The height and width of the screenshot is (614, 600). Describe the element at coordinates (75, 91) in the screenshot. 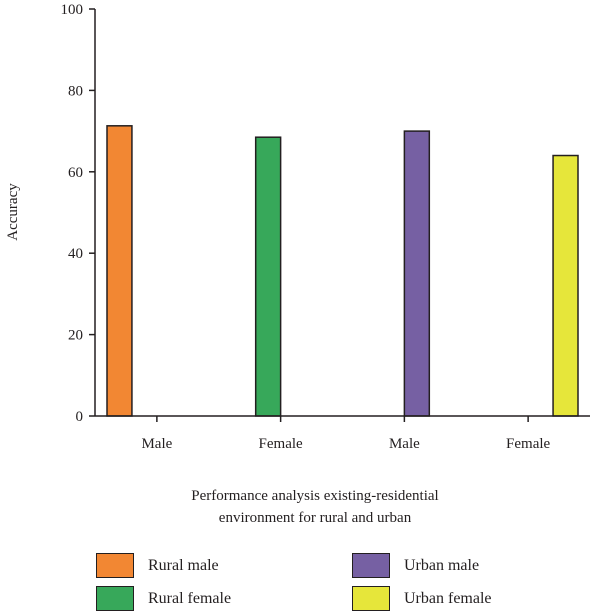

I see `y-tick-label: 80` at that location.